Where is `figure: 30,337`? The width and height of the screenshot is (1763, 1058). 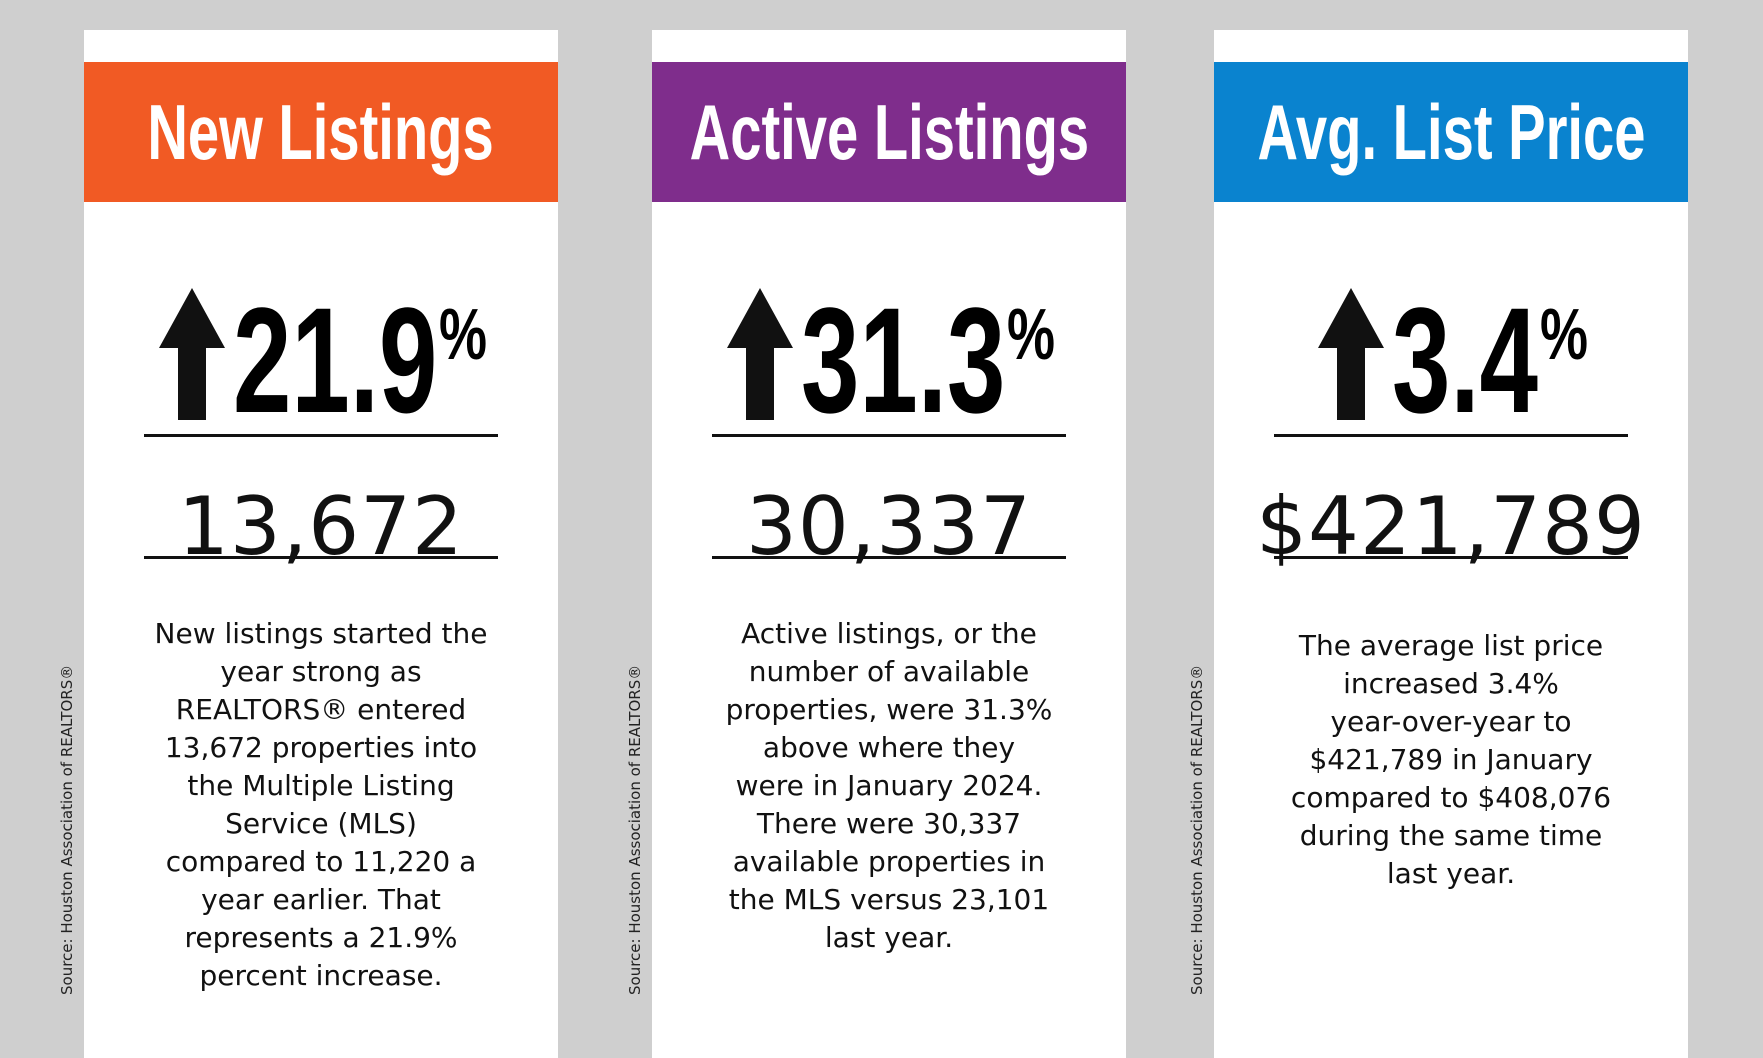
figure: 30,337 is located at coordinates (889, 526).